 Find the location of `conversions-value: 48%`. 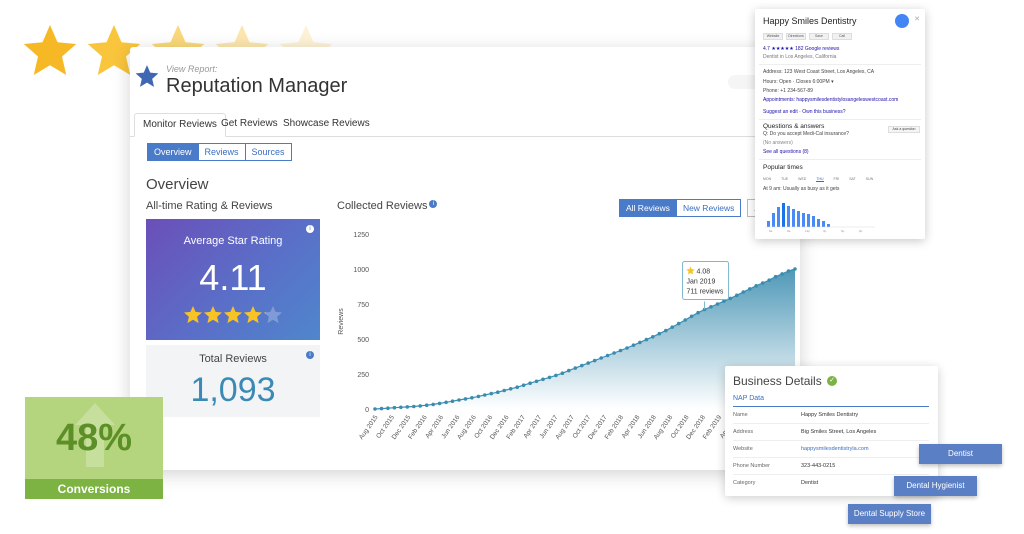

conversions-value: 48% is located at coordinates (94, 438).